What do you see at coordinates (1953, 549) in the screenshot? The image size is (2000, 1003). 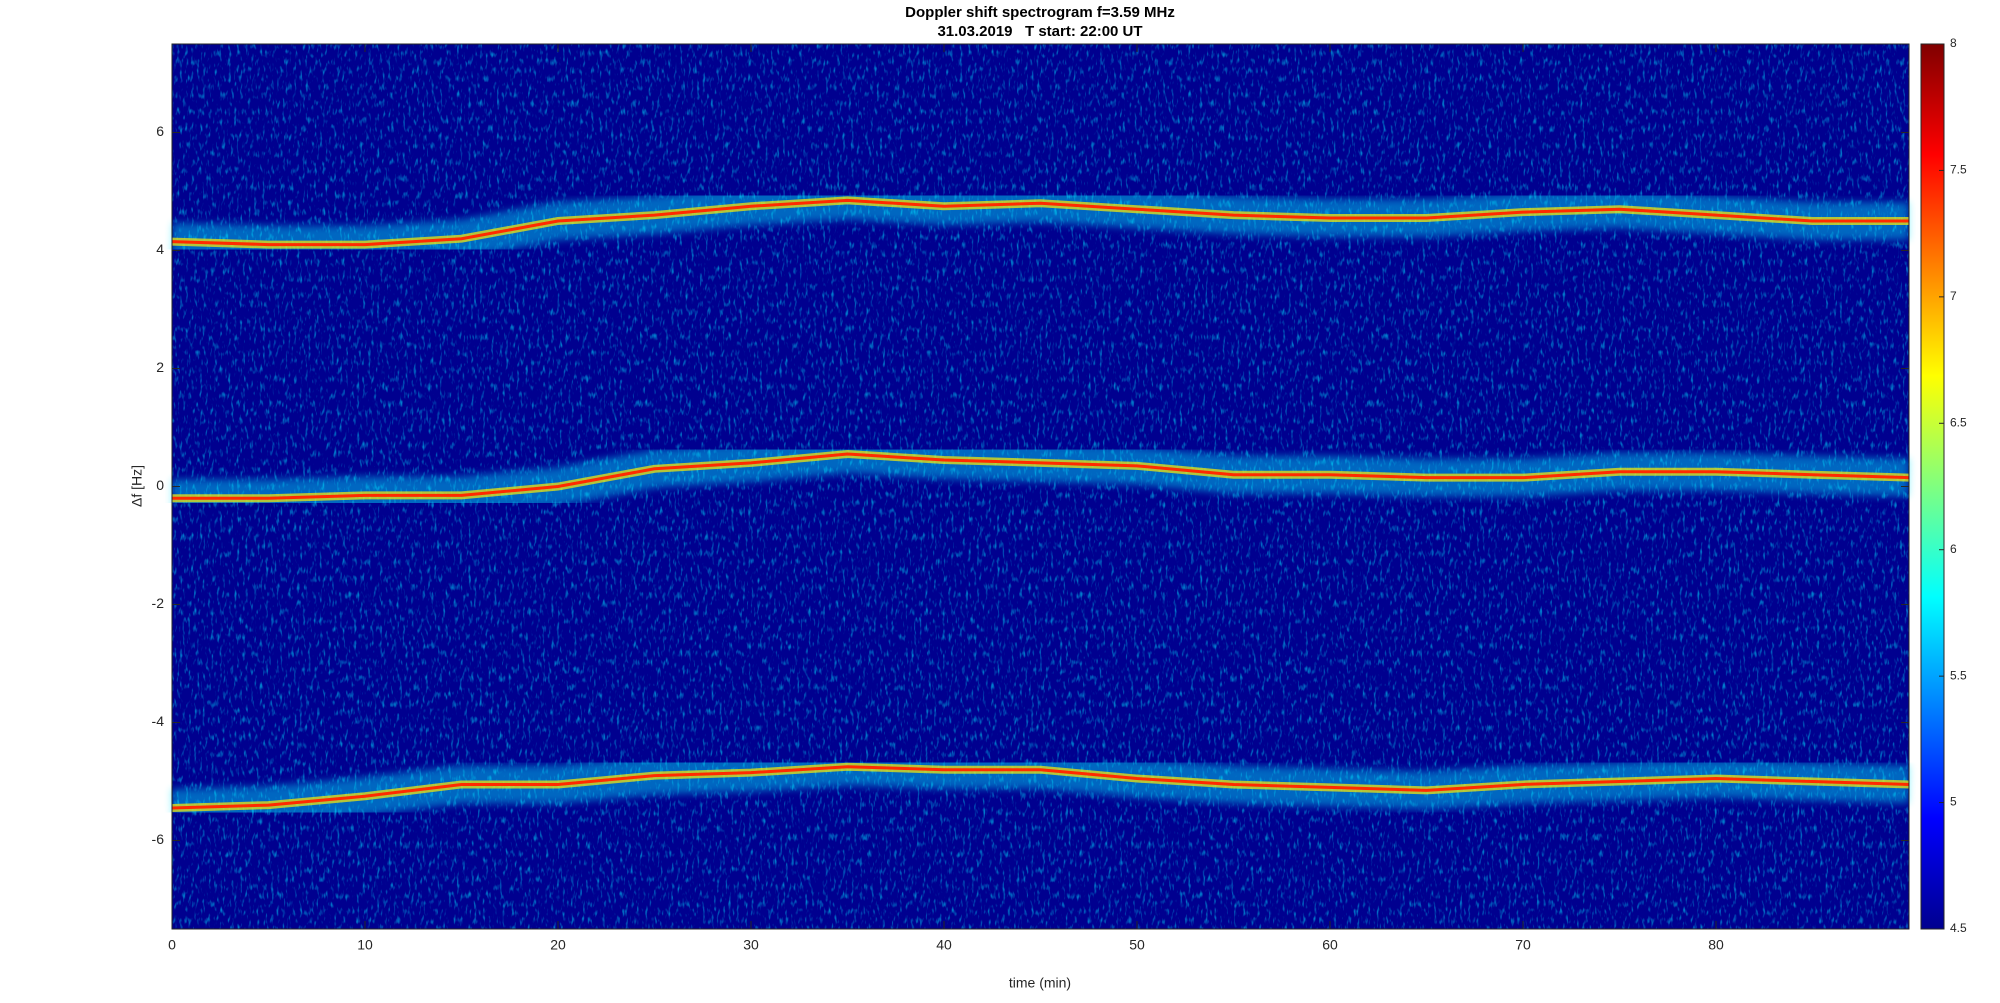 I see `colorbar-tick-label: 6` at bounding box center [1953, 549].